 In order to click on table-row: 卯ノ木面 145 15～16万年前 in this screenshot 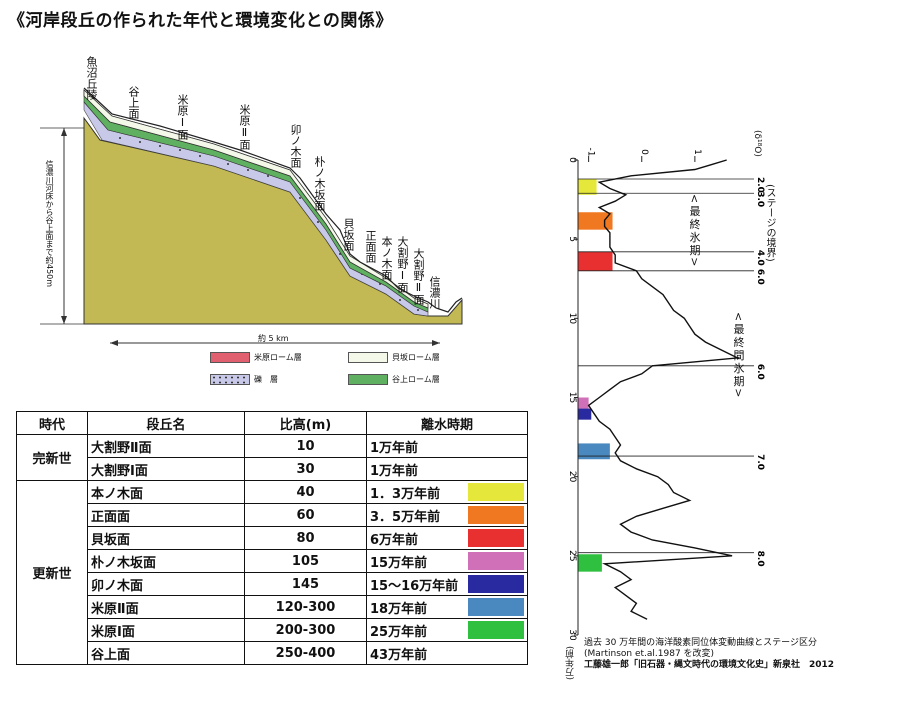, I will do `click(272, 584)`.